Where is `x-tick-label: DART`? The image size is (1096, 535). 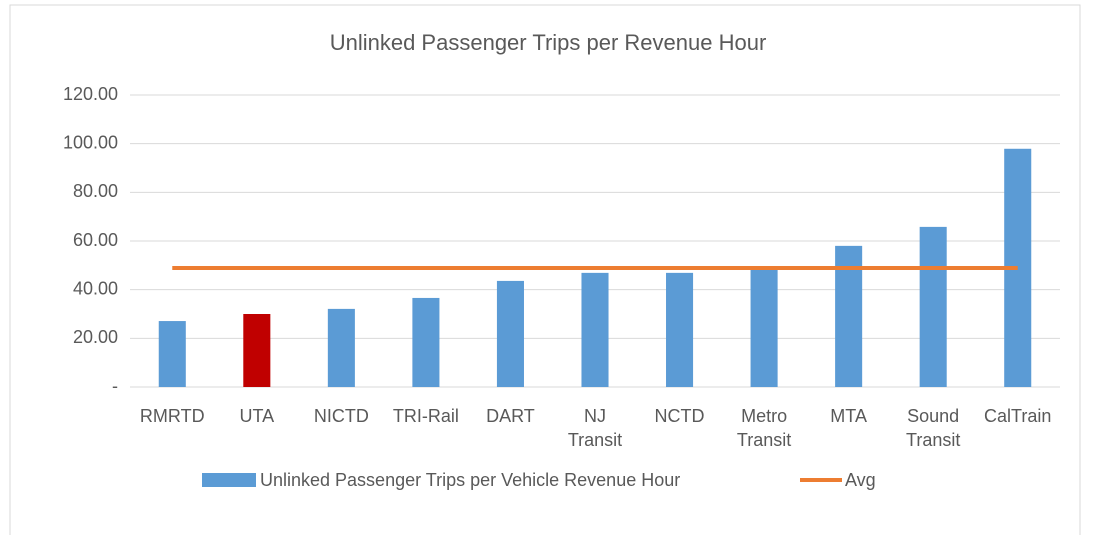
x-tick-label: DART is located at coordinates (510, 416).